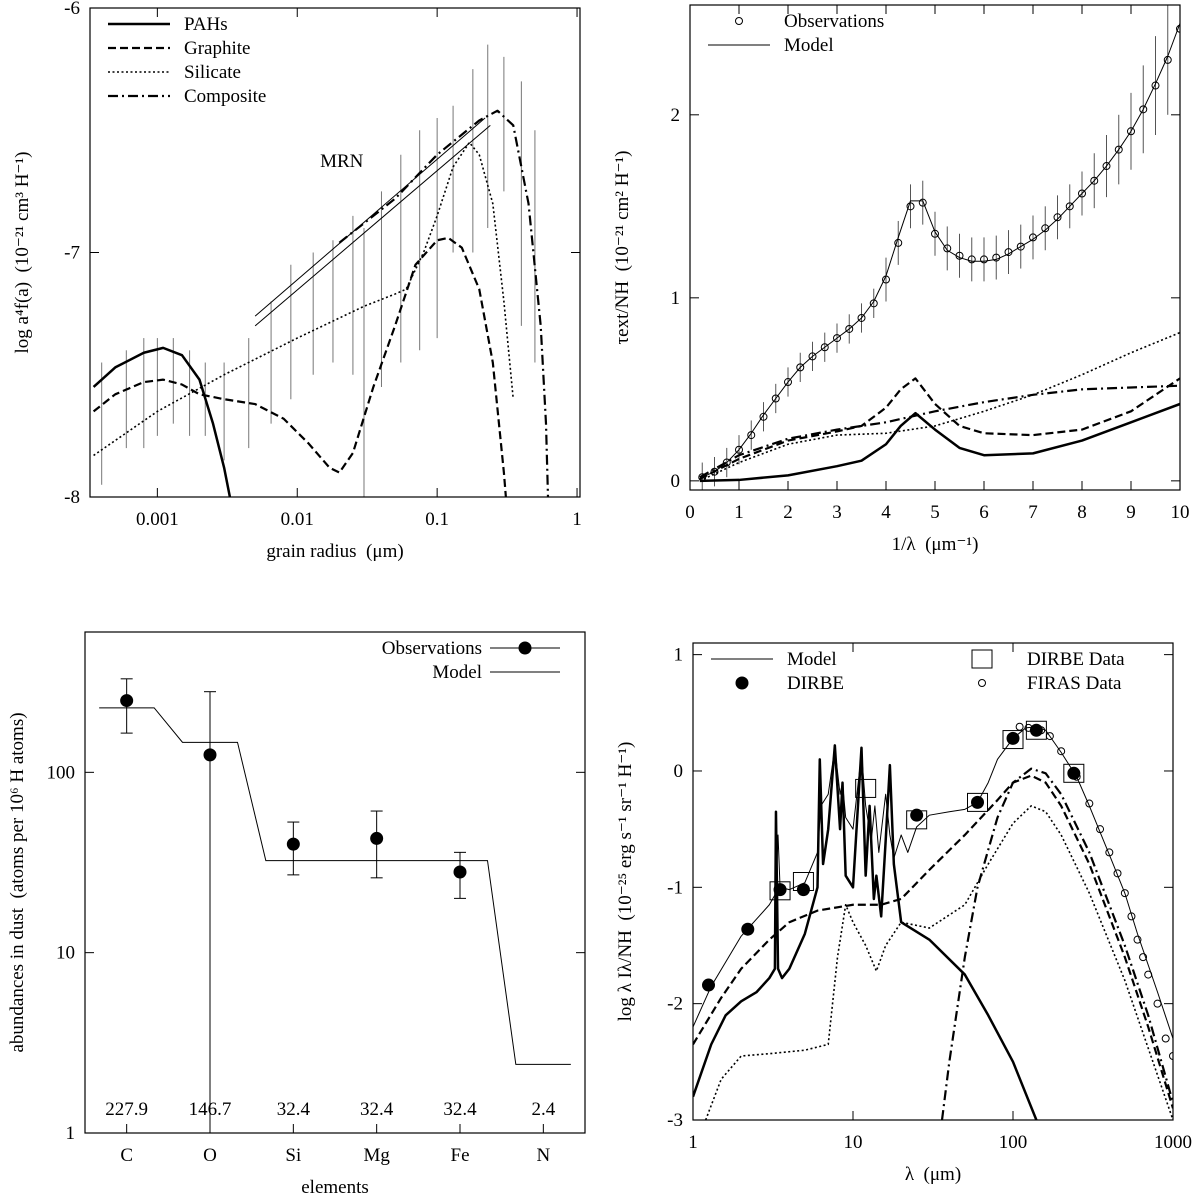 This screenshot has width=1200, height=1202. What do you see at coordinates (1180, 512) in the screenshot?
I see `x-tick-label: 10` at bounding box center [1180, 512].